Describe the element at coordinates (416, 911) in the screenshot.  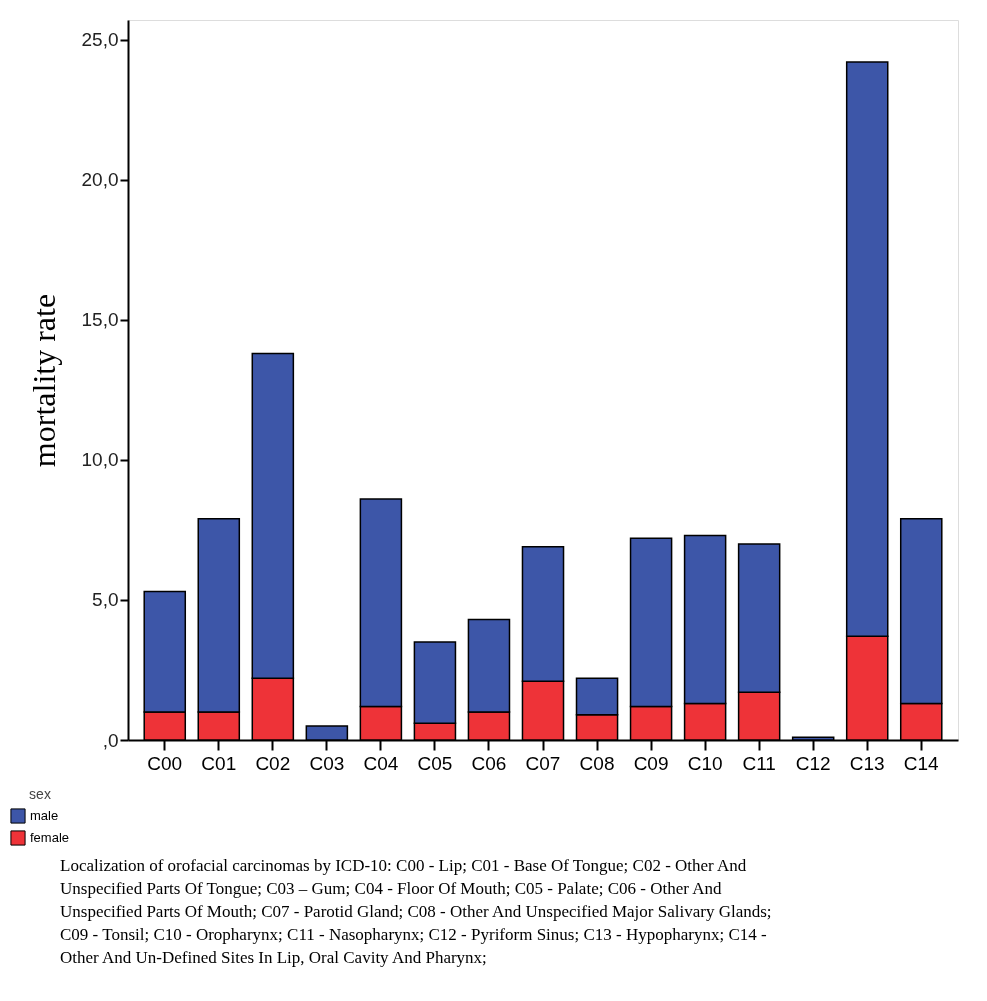
I see `text: Localization of orofacial carcinomas by ICD-10: C00 - Lip; C01 - Base Of Tongue; C02 - Other And Unspecified Parts Of Tongue; C03 – Gum; C04 - Floor Of Mouth; C05 - Palate; C06 - Other And Unspecified Parts Of Mouth; C07 - Parotid Gland; C08 - Other And Unspecified Major Salivary Glands; C09 - Tonsil; C10 - Oropharynx; C11 - Nasopharynx; C12 - Pyriform Sinus; C13 - Hypopharynx; C14 - Other And Un-Defined Sites In Lip, Oral Cavity And Pharynx;` at that location.